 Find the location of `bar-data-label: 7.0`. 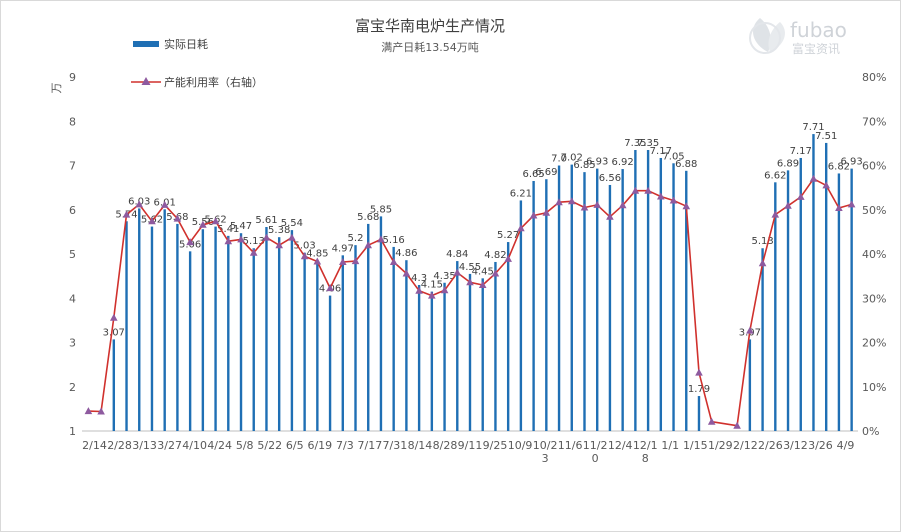

bar-data-label: 7.0 is located at coordinates (559, 159).